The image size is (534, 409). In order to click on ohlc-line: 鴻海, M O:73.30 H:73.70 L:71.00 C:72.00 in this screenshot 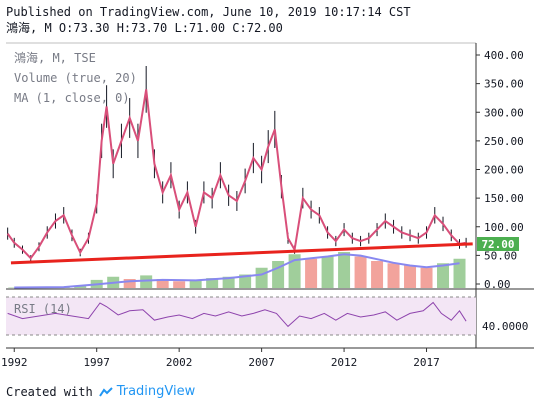, I will do `click(144, 28)`.